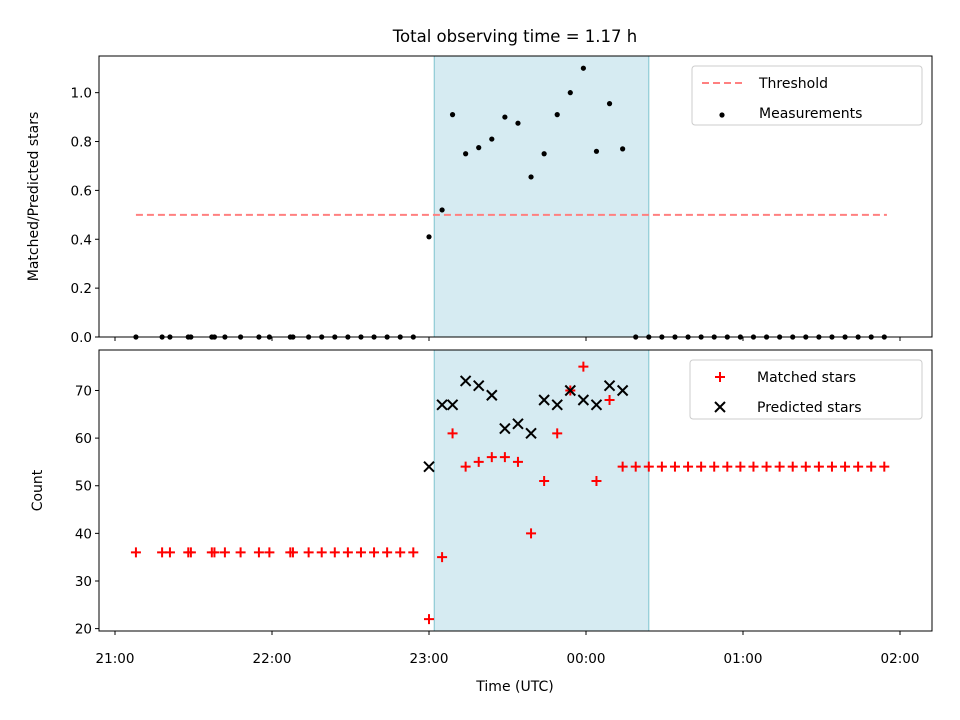 The width and height of the screenshot is (960, 720). I want to click on top-y-tick-label: 0.6, so click(81, 191).